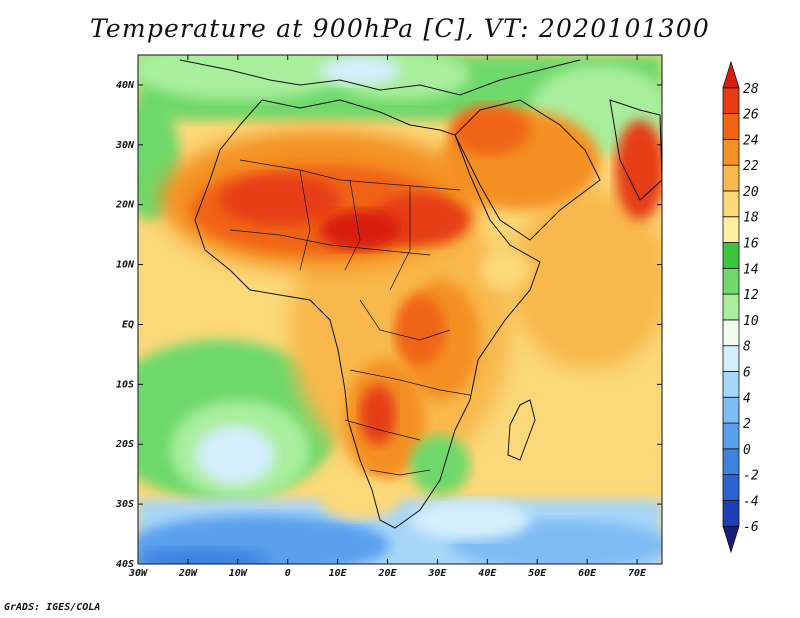  I want to click on colorbar-label: 12, so click(751, 295).